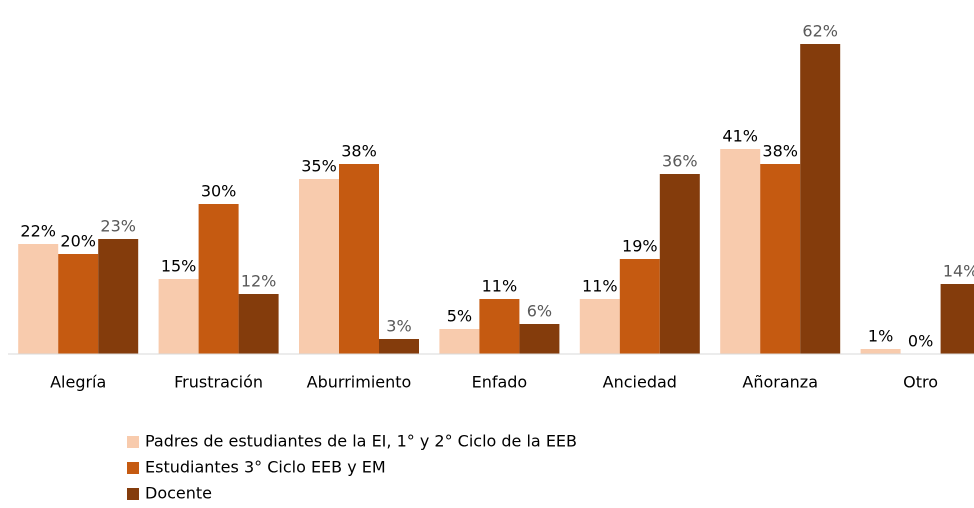 Image resolution: width=974 pixels, height=508 pixels. Describe the element at coordinates (118, 226) in the screenshot. I see `data-label: 23%` at that location.